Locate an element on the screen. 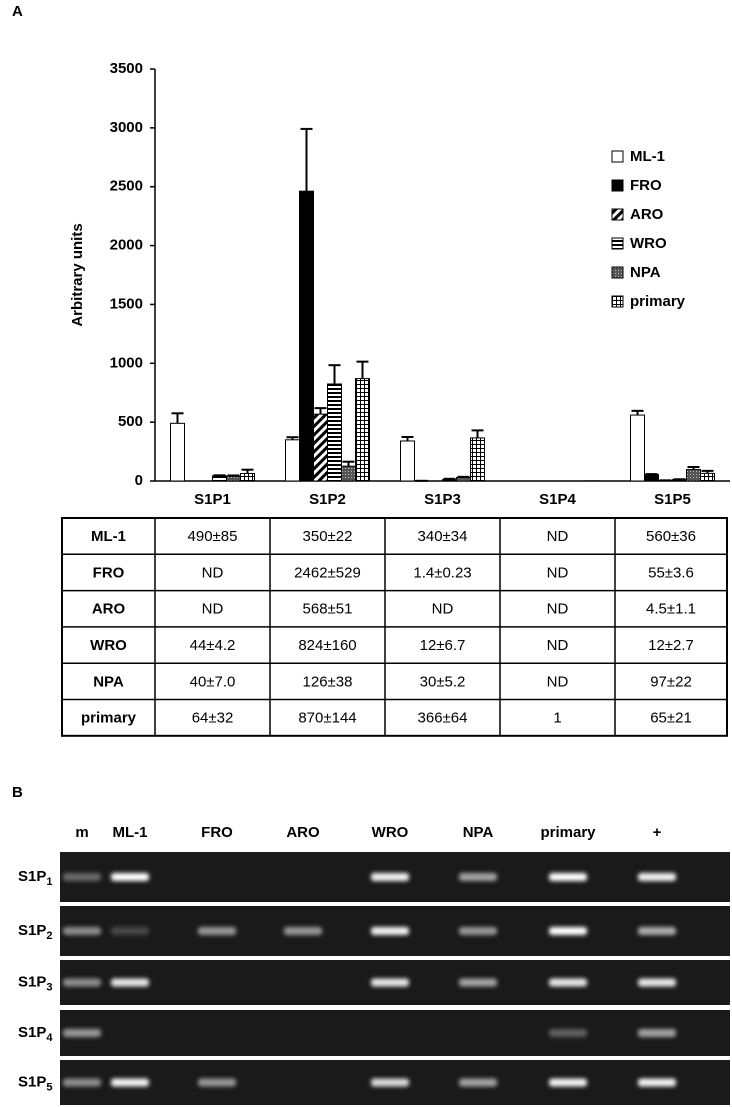 This screenshot has width=732, height=1107. row-header: WRO is located at coordinates (108, 645).